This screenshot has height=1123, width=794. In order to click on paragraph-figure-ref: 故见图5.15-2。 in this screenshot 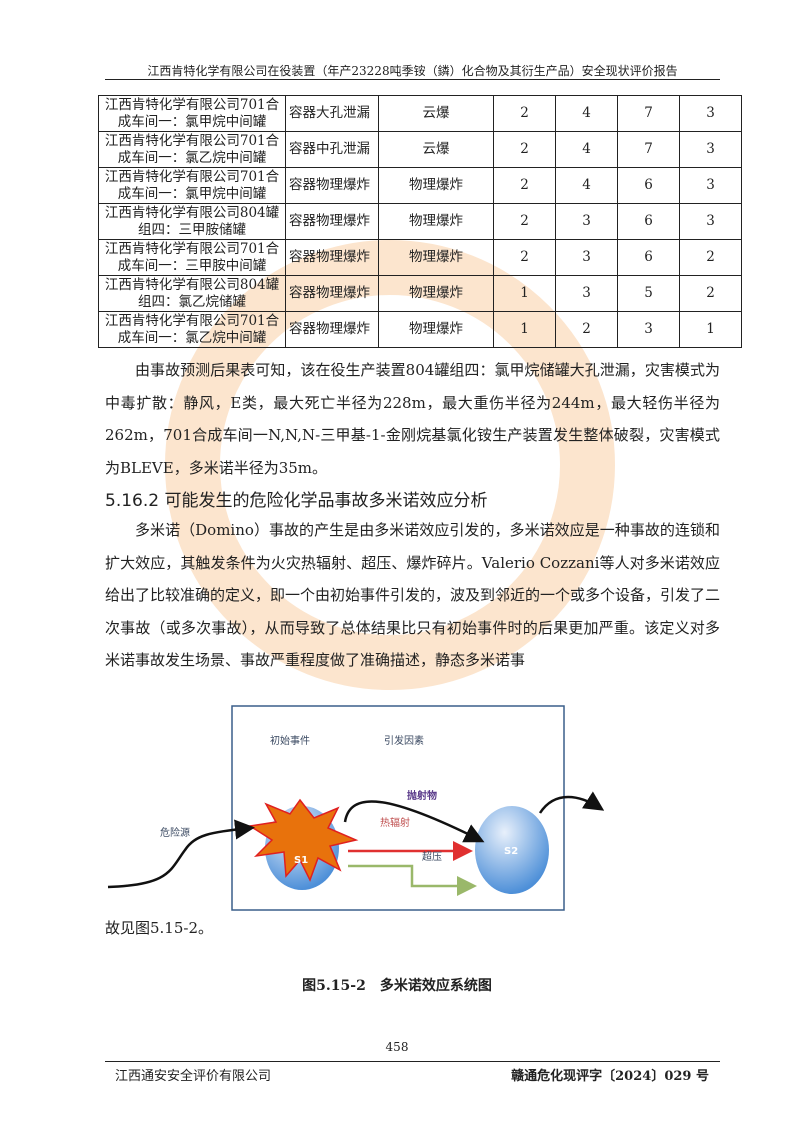, I will do `click(159, 928)`.